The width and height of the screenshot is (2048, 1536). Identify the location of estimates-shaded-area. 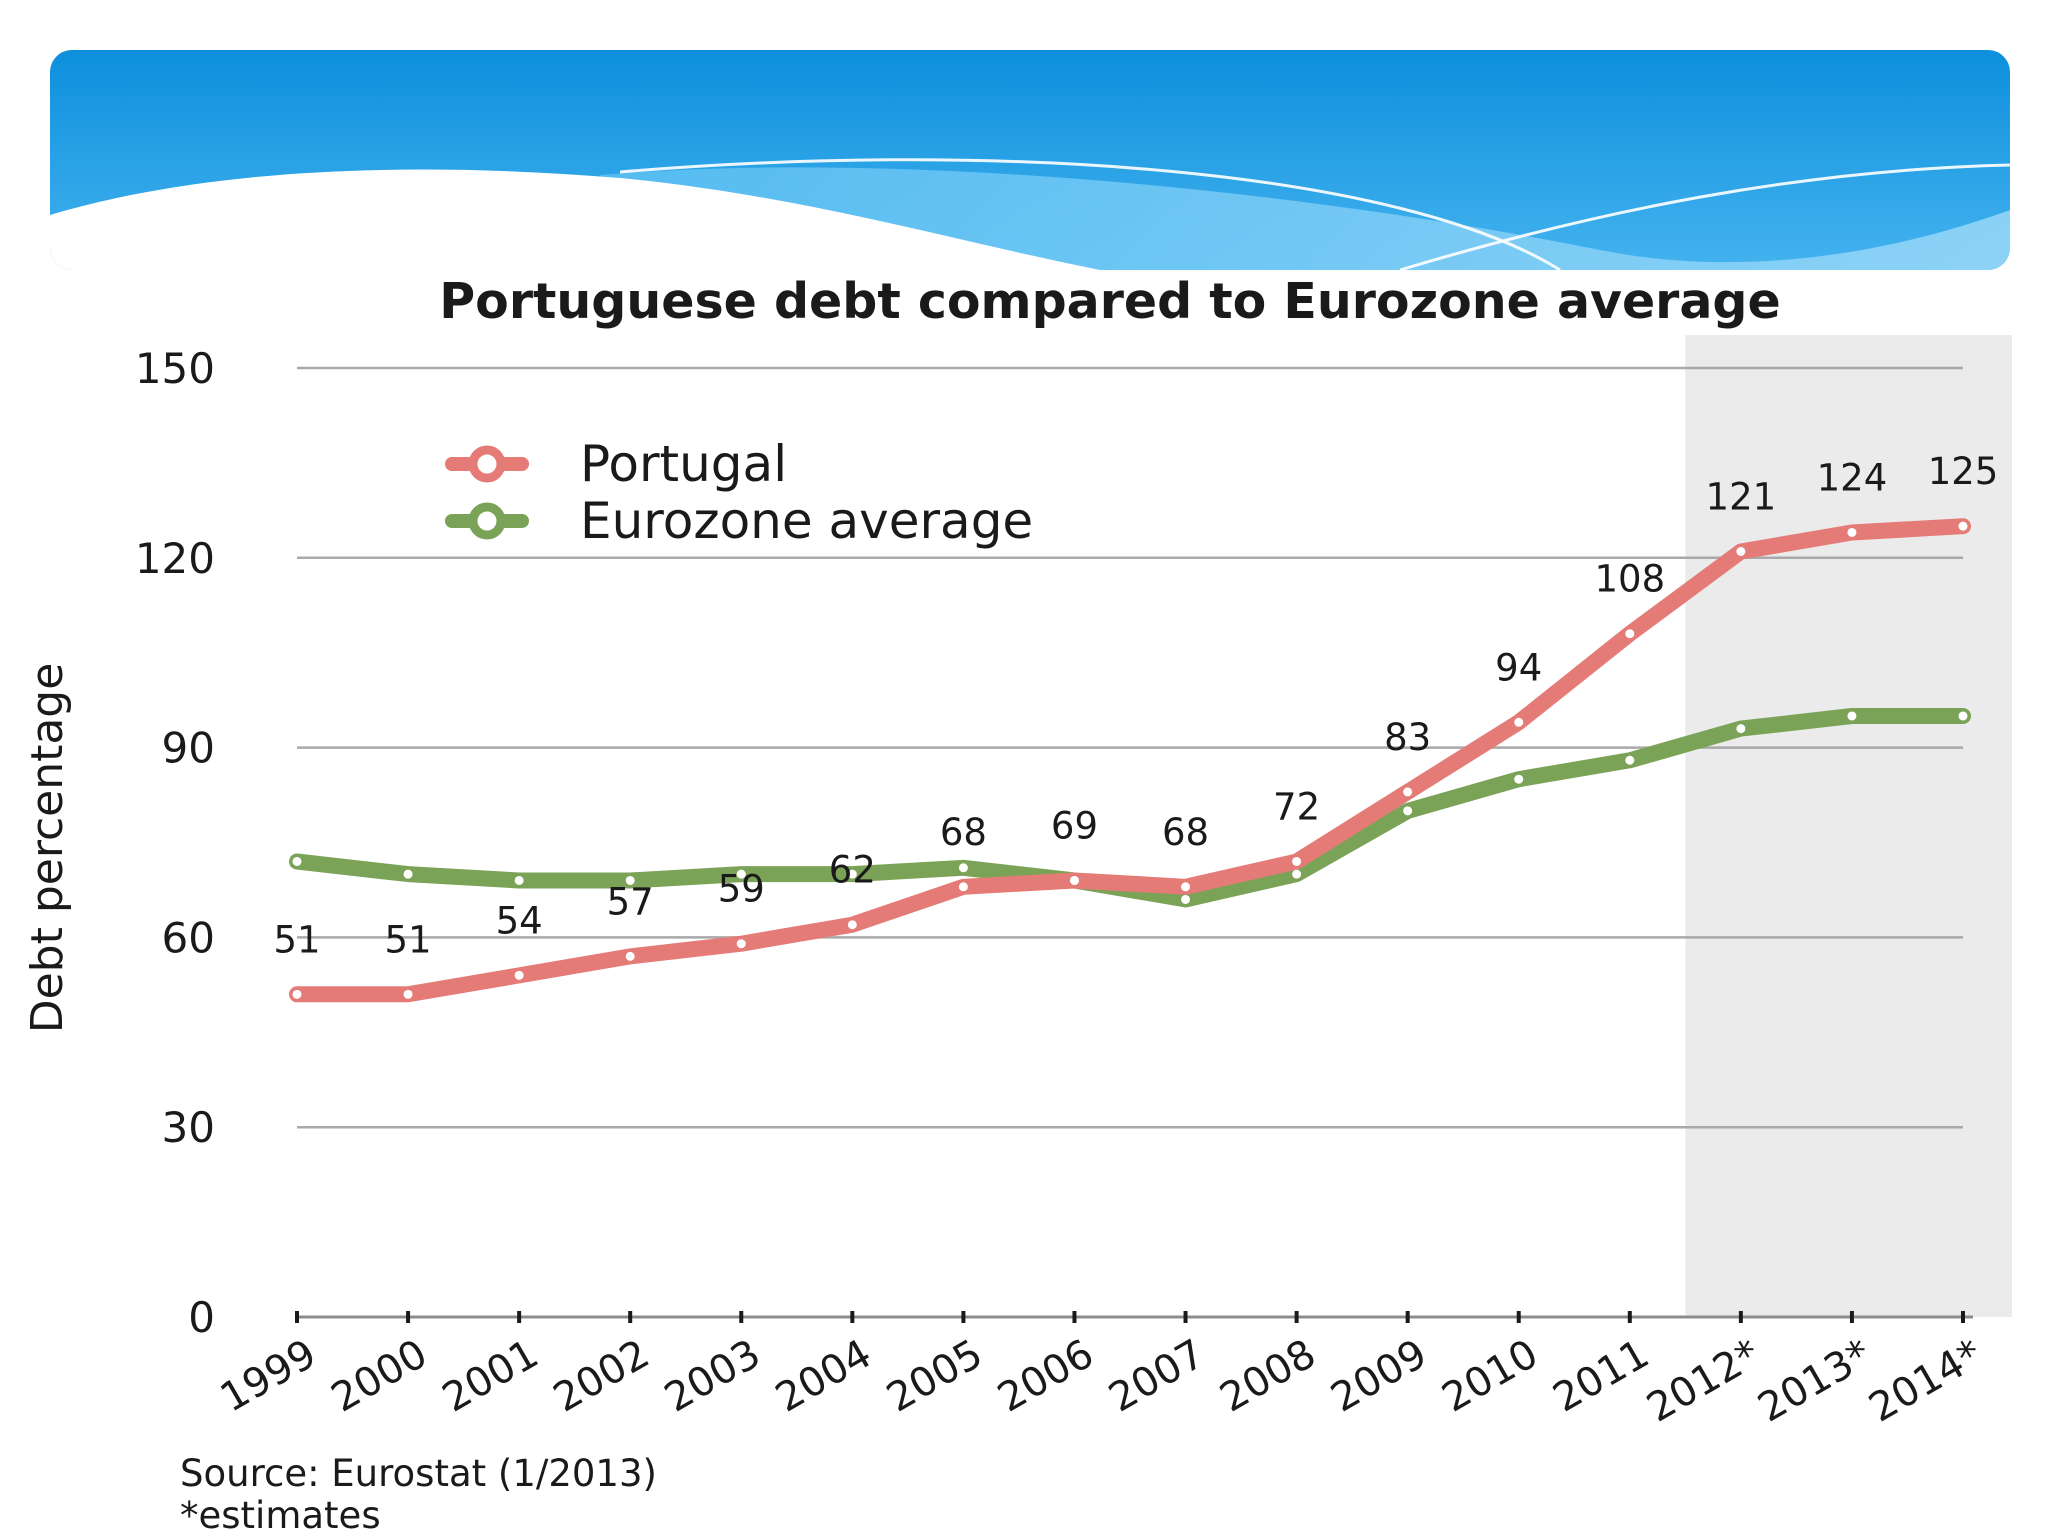
(1848, 826).